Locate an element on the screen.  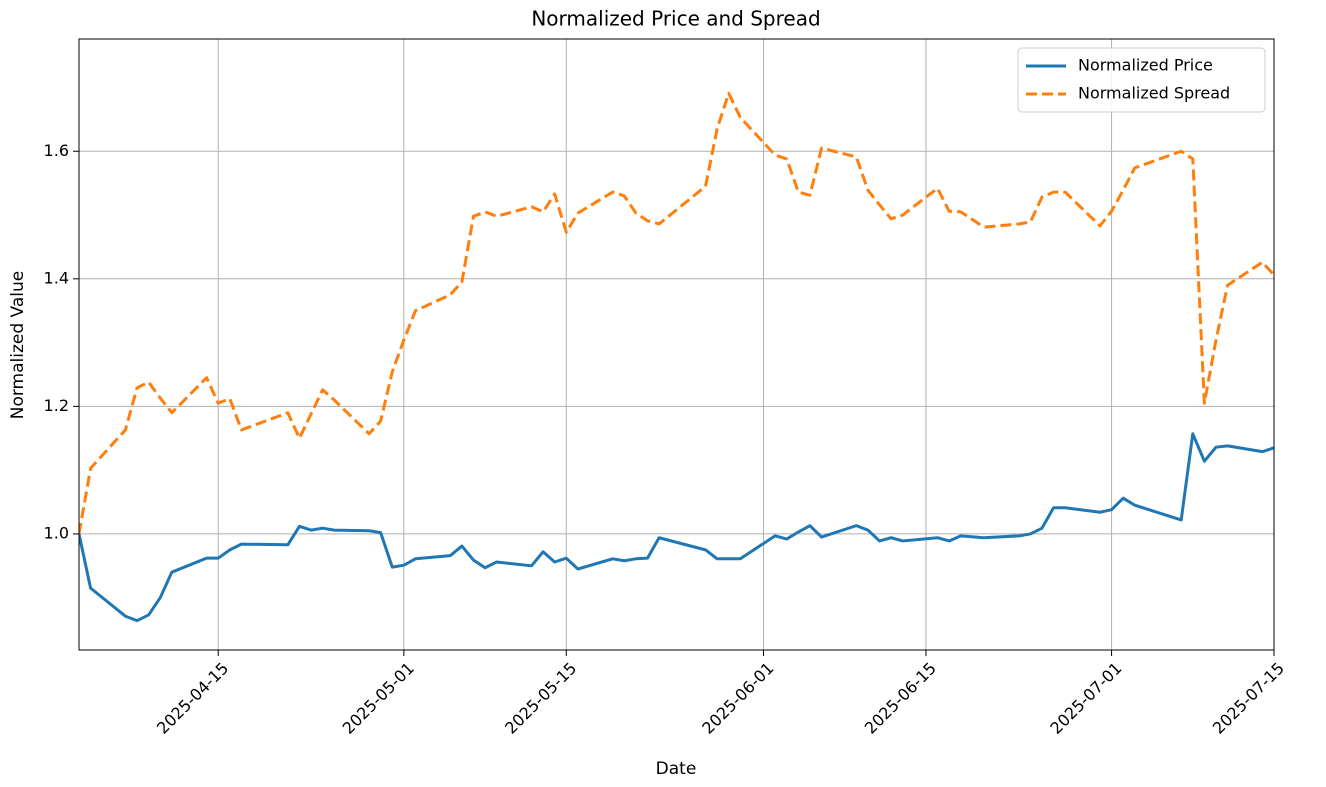
chart-title: Normalized Price and Spread is located at coordinates (675, 19).